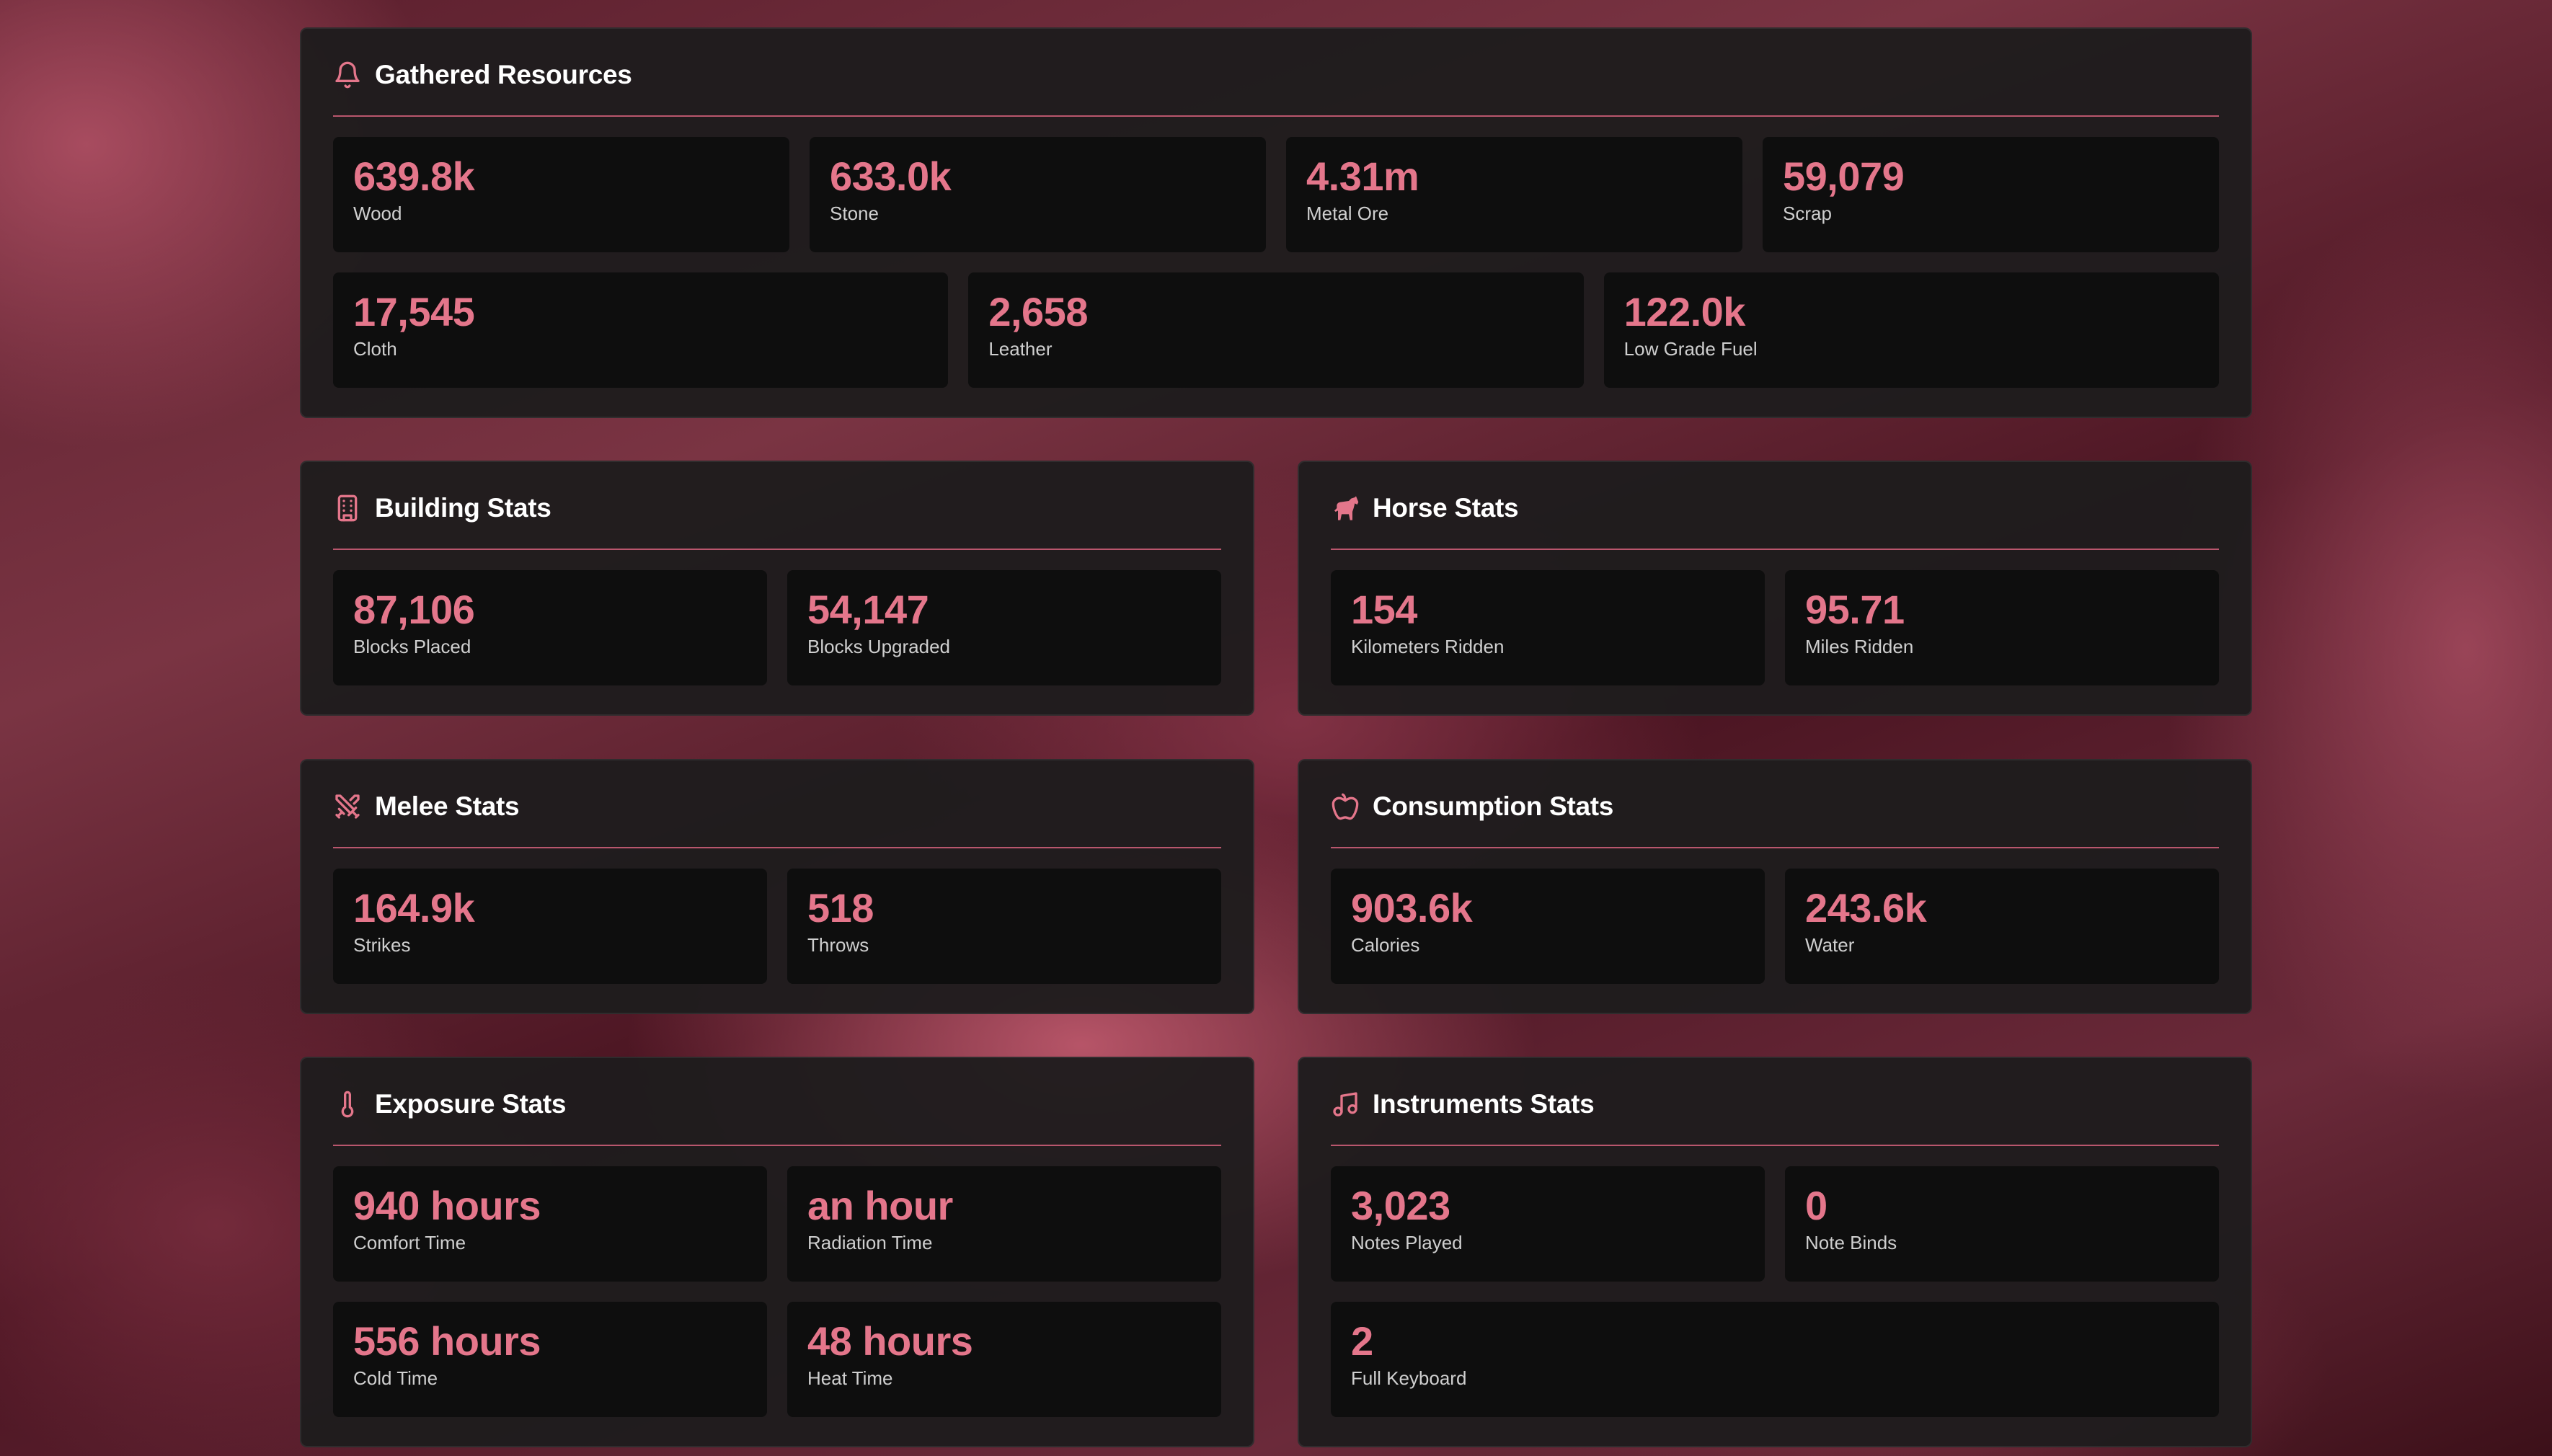 This screenshot has height=1456, width=2552. Describe the element at coordinates (561, 194) in the screenshot. I see `stat-wood: 639.8k Wood` at that location.